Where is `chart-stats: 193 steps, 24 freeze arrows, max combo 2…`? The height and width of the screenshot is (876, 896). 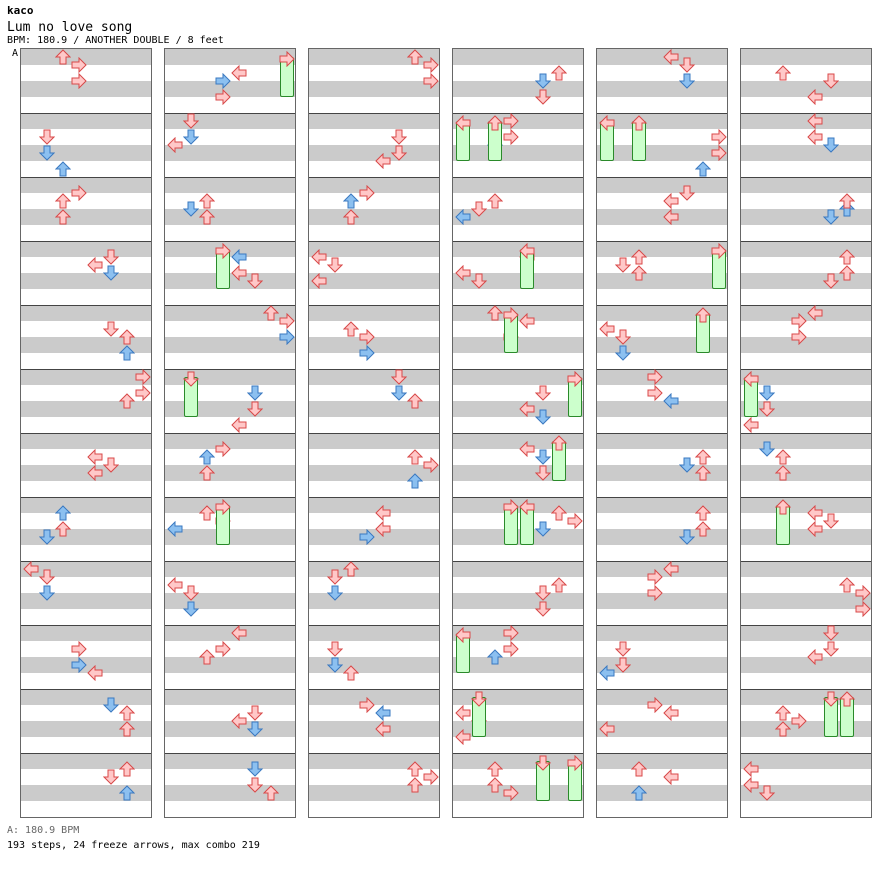 chart-stats: 193 steps, 24 freeze arrows, max combo 2… is located at coordinates (133, 845).